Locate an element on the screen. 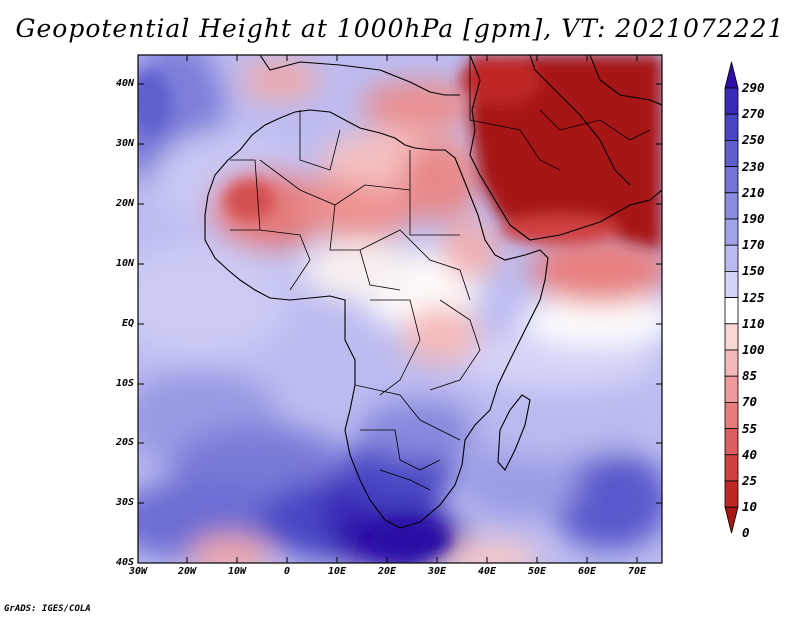 The height and width of the screenshot is (618, 800). colorbar-level-label: 125 is located at coordinates (753, 297).